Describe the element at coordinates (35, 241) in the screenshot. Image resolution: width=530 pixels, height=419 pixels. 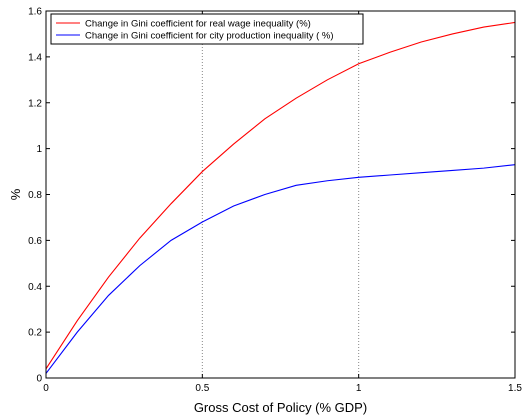
I see `y-tick-label-3: 0.6` at that location.